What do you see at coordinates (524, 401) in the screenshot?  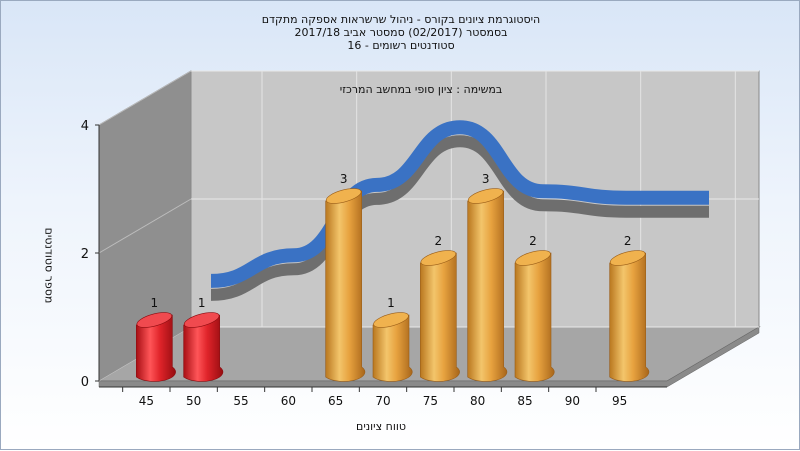 I see `x-tick-label: 85` at bounding box center [524, 401].